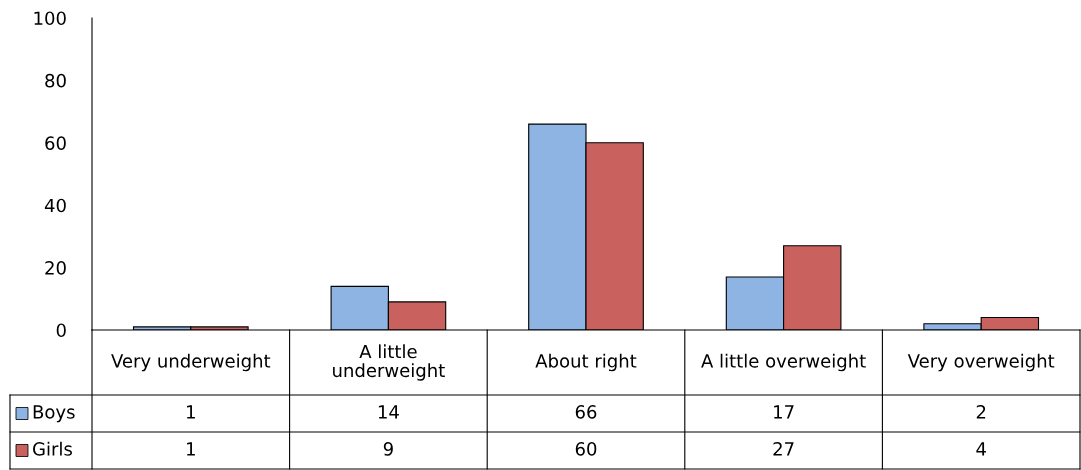 This screenshot has width=1081, height=470. I want to click on data-label: 9, so click(388, 449).